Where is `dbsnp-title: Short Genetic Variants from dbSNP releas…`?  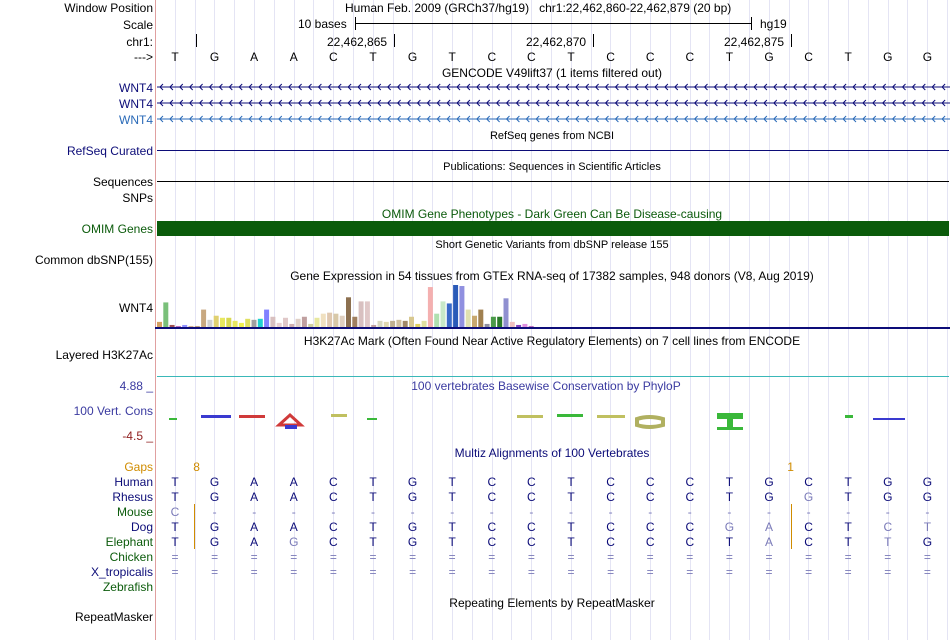
dbsnp-title: Short Genetic Variants from dbSNP releas… is located at coordinates (552, 245).